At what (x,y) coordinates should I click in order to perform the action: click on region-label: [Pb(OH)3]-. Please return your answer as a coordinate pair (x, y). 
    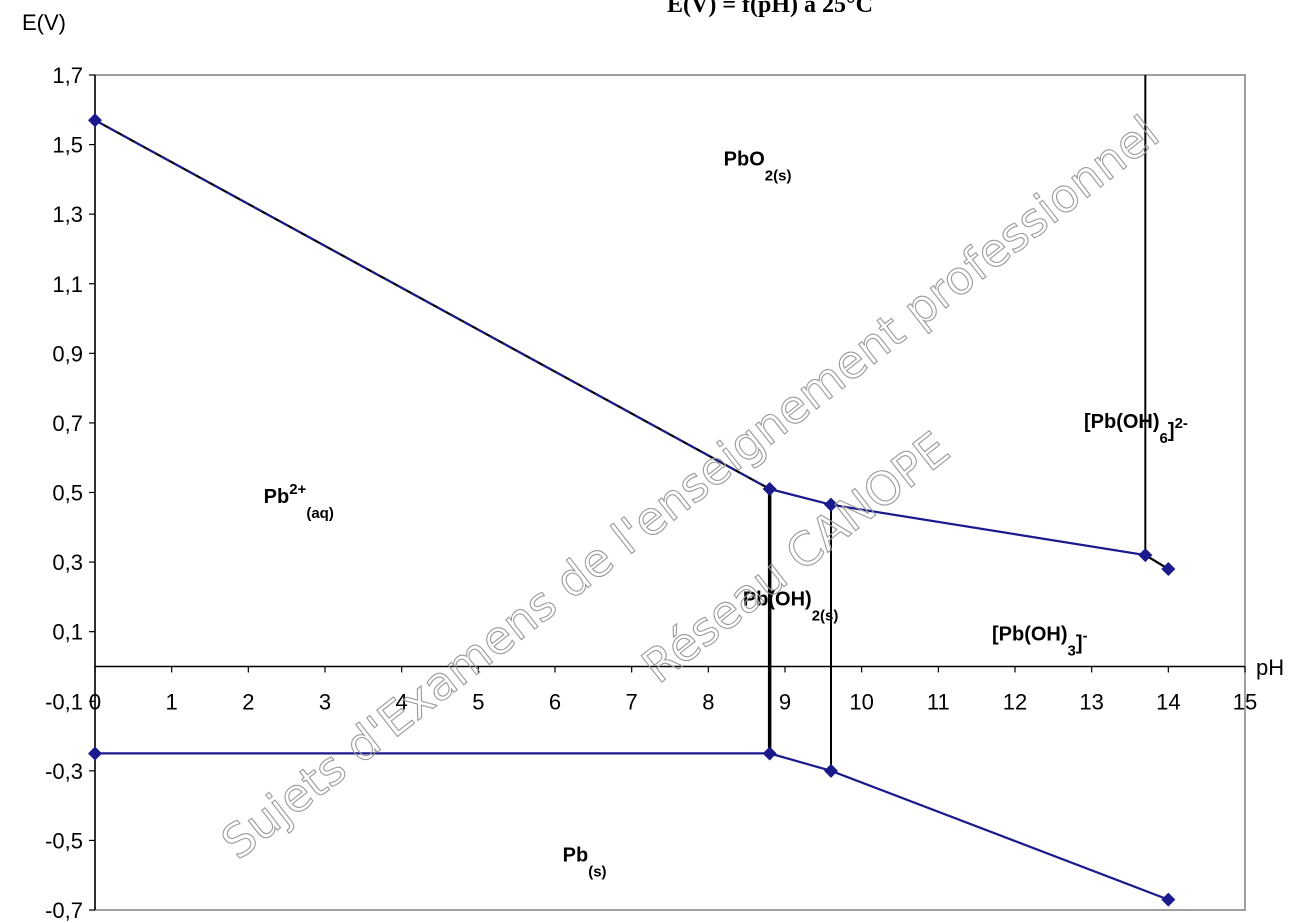
    Looking at the image, I should click on (1040, 641).